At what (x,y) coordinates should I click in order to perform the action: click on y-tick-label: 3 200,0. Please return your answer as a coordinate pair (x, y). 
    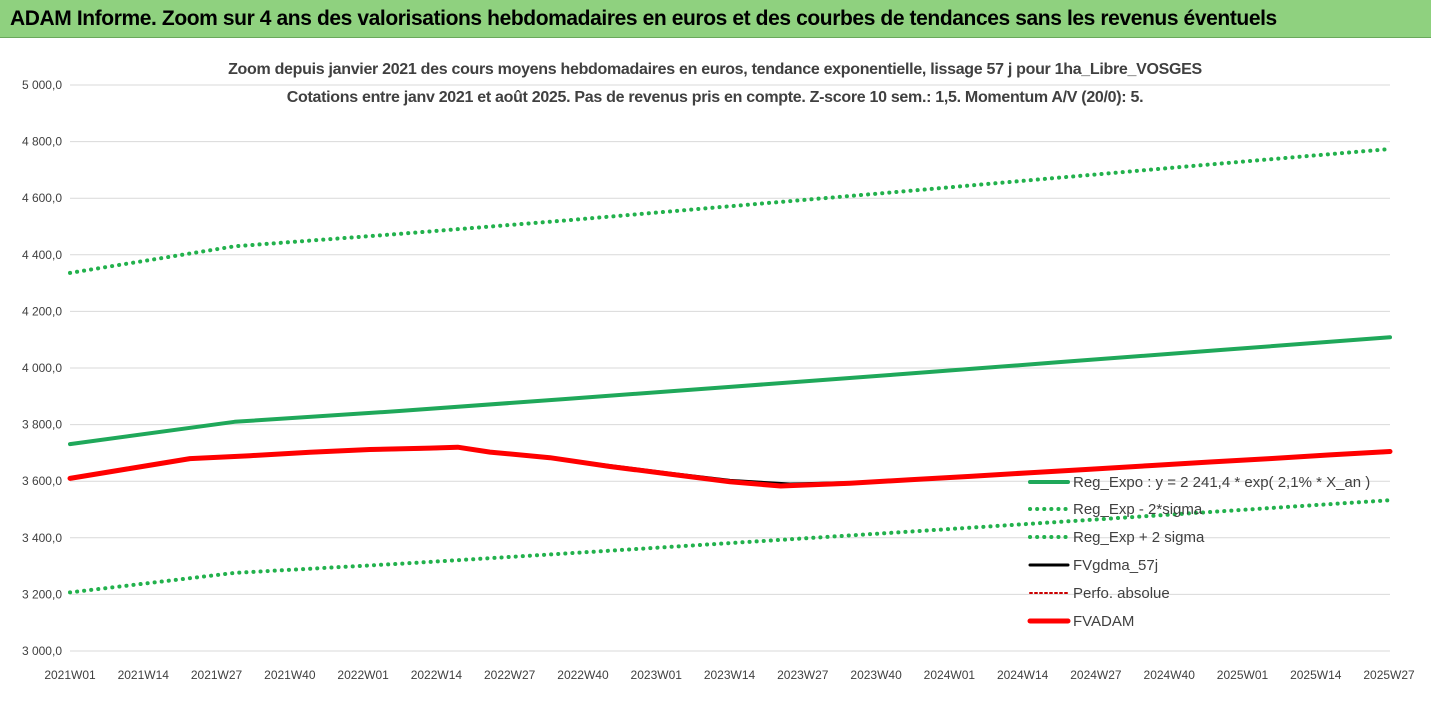
    Looking at the image, I should click on (42, 594).